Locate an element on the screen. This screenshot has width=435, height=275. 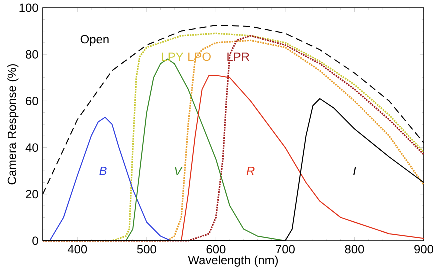
series-label: Open is located at coordinates (94, 40).